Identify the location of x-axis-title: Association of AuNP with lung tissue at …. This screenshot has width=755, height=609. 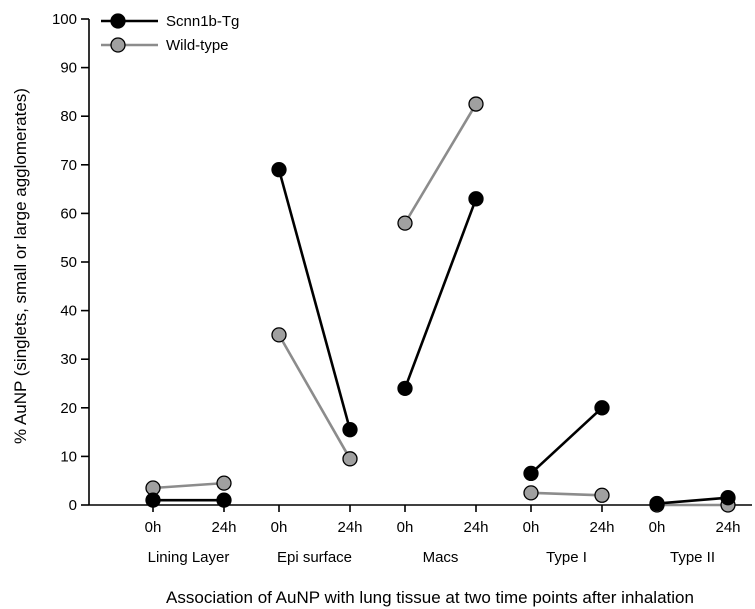
(430, 597).